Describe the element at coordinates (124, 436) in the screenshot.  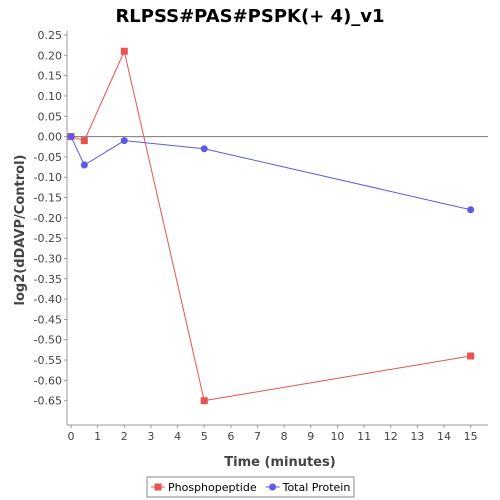
I see `x-tick-label: 2` at that location.